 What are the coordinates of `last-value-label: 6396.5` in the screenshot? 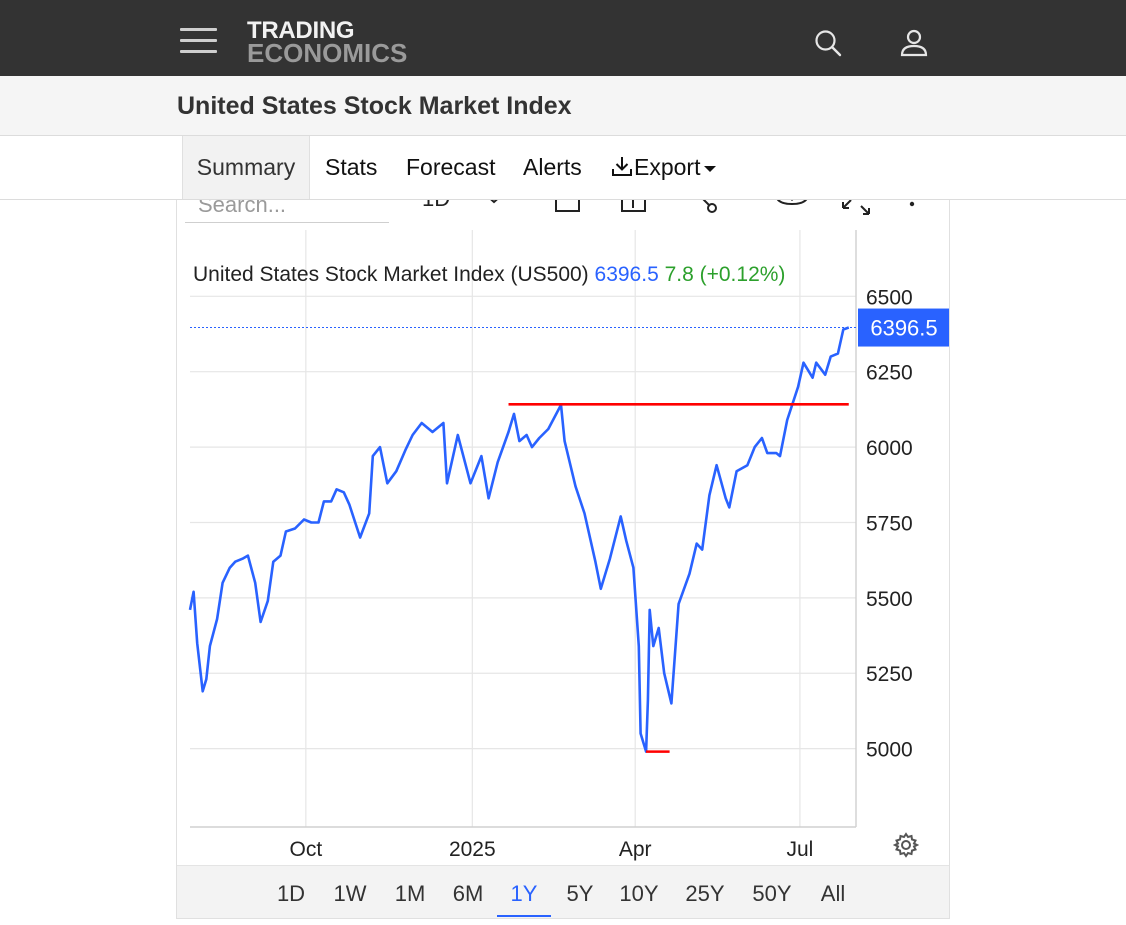 It's located at (903, 328).